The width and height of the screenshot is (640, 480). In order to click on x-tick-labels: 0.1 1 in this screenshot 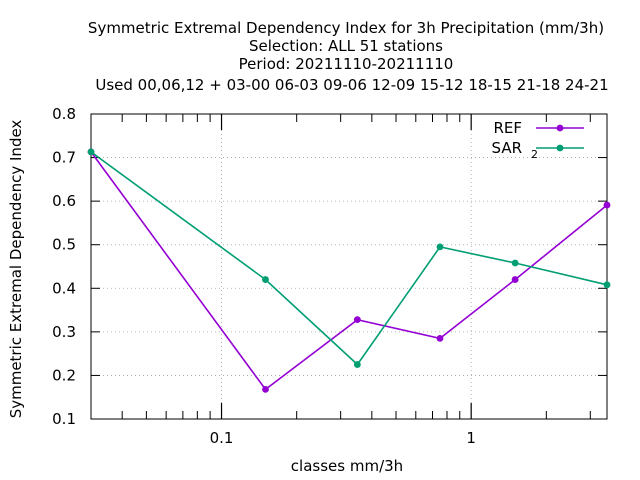, I will do `click(343, 438)`.